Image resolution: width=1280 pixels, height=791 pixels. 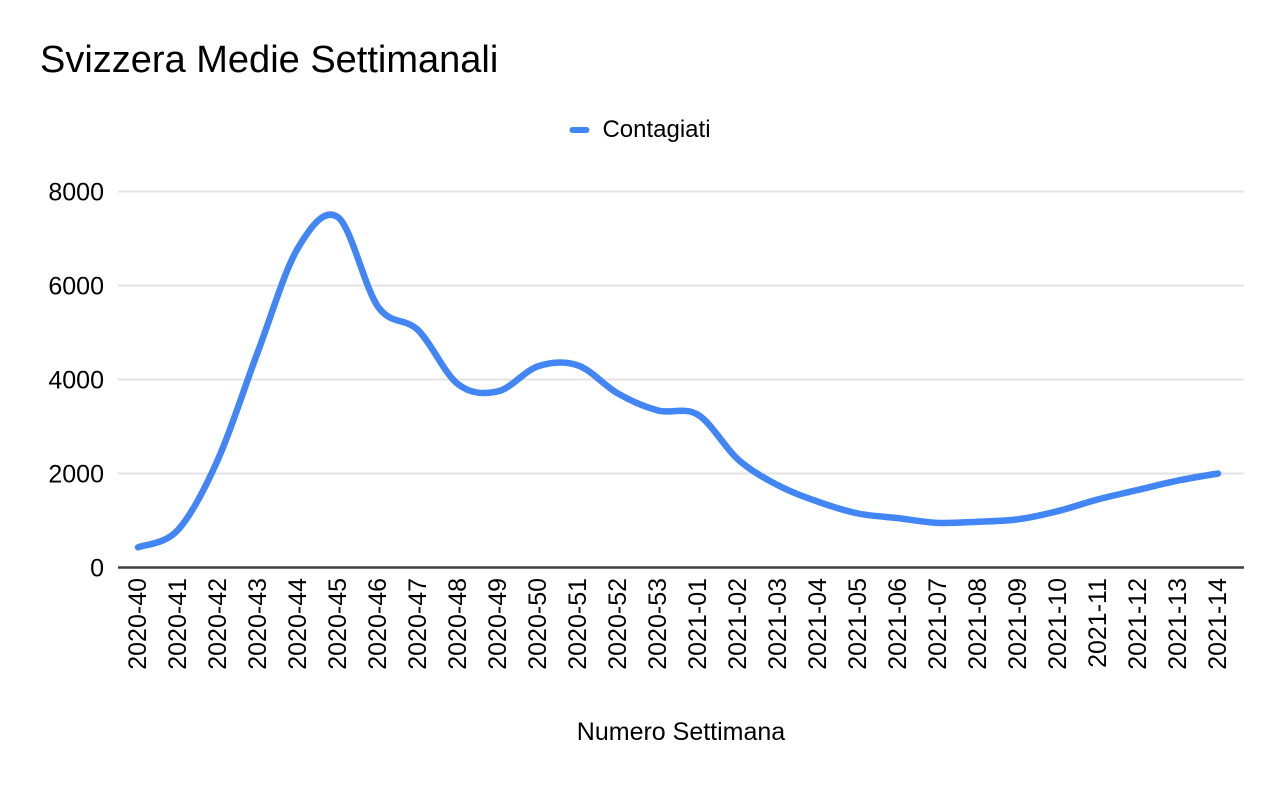 I want to click on x-tick-label: 2021-08, so click(x=978, y=624).